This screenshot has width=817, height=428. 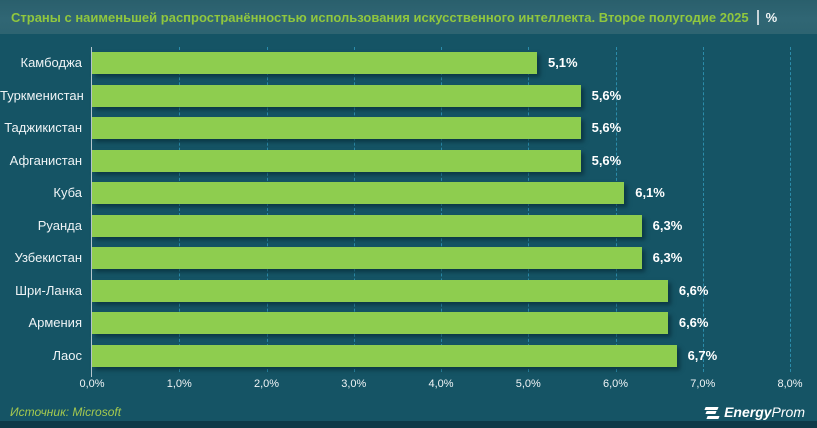 I want to click on x-axis-labels: 0,0% 1,0% 2,0% 3,0% 4,0% 5,0% 6,0% 7,0% 8,0%, so click(x=440, y=386).